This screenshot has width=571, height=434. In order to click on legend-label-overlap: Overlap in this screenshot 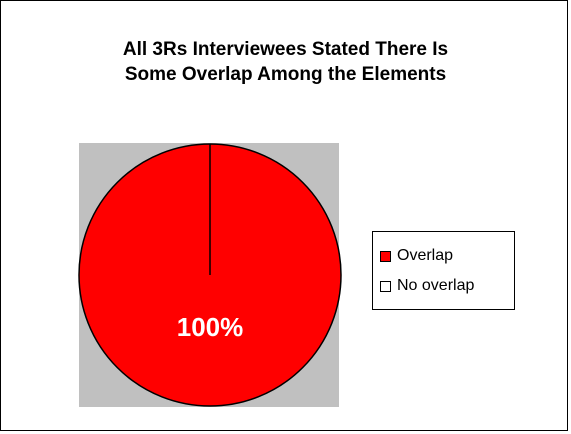, I will do `click(425, 255)`.